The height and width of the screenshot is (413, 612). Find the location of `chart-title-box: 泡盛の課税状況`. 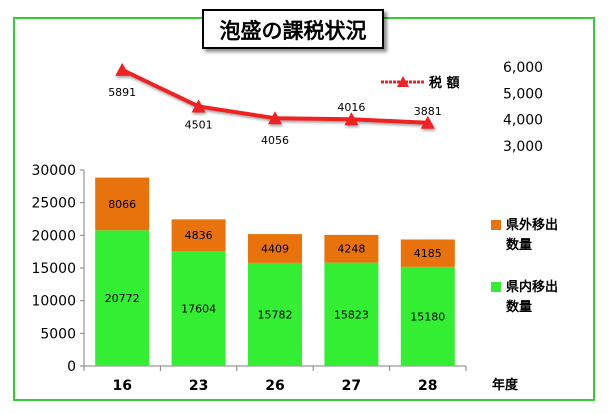

chart-title-box: 泡盛の課税状況 is located at coordinates (293, 29).